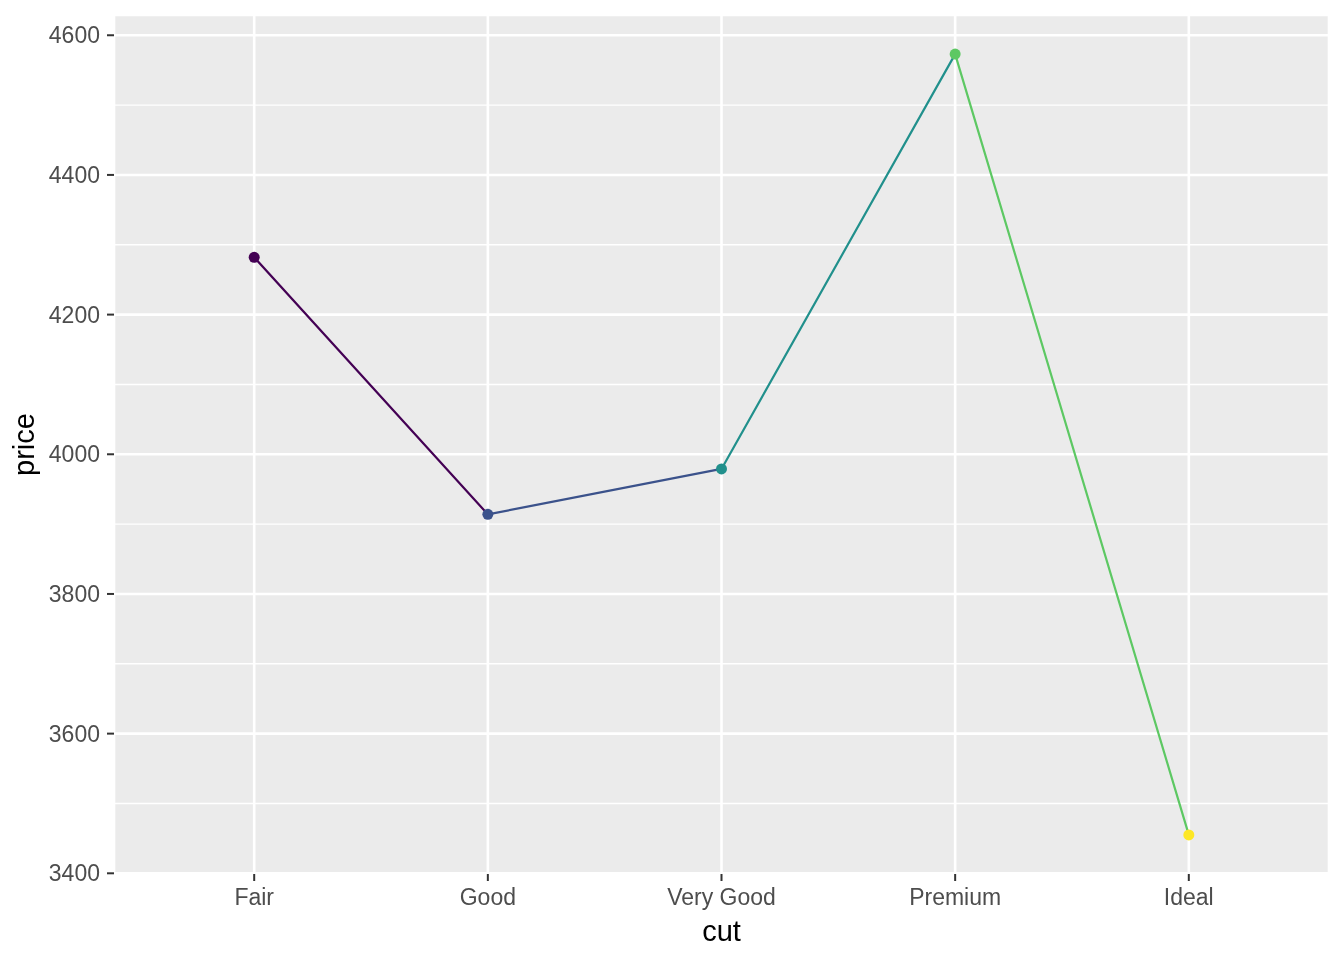 Image resolution: width=1344 pixels, height=960 pixels. What do you see at coordinates (721, 897) in the screenshot?
I see `x-tick-label: Very Good` at bounding box center [721, 897].